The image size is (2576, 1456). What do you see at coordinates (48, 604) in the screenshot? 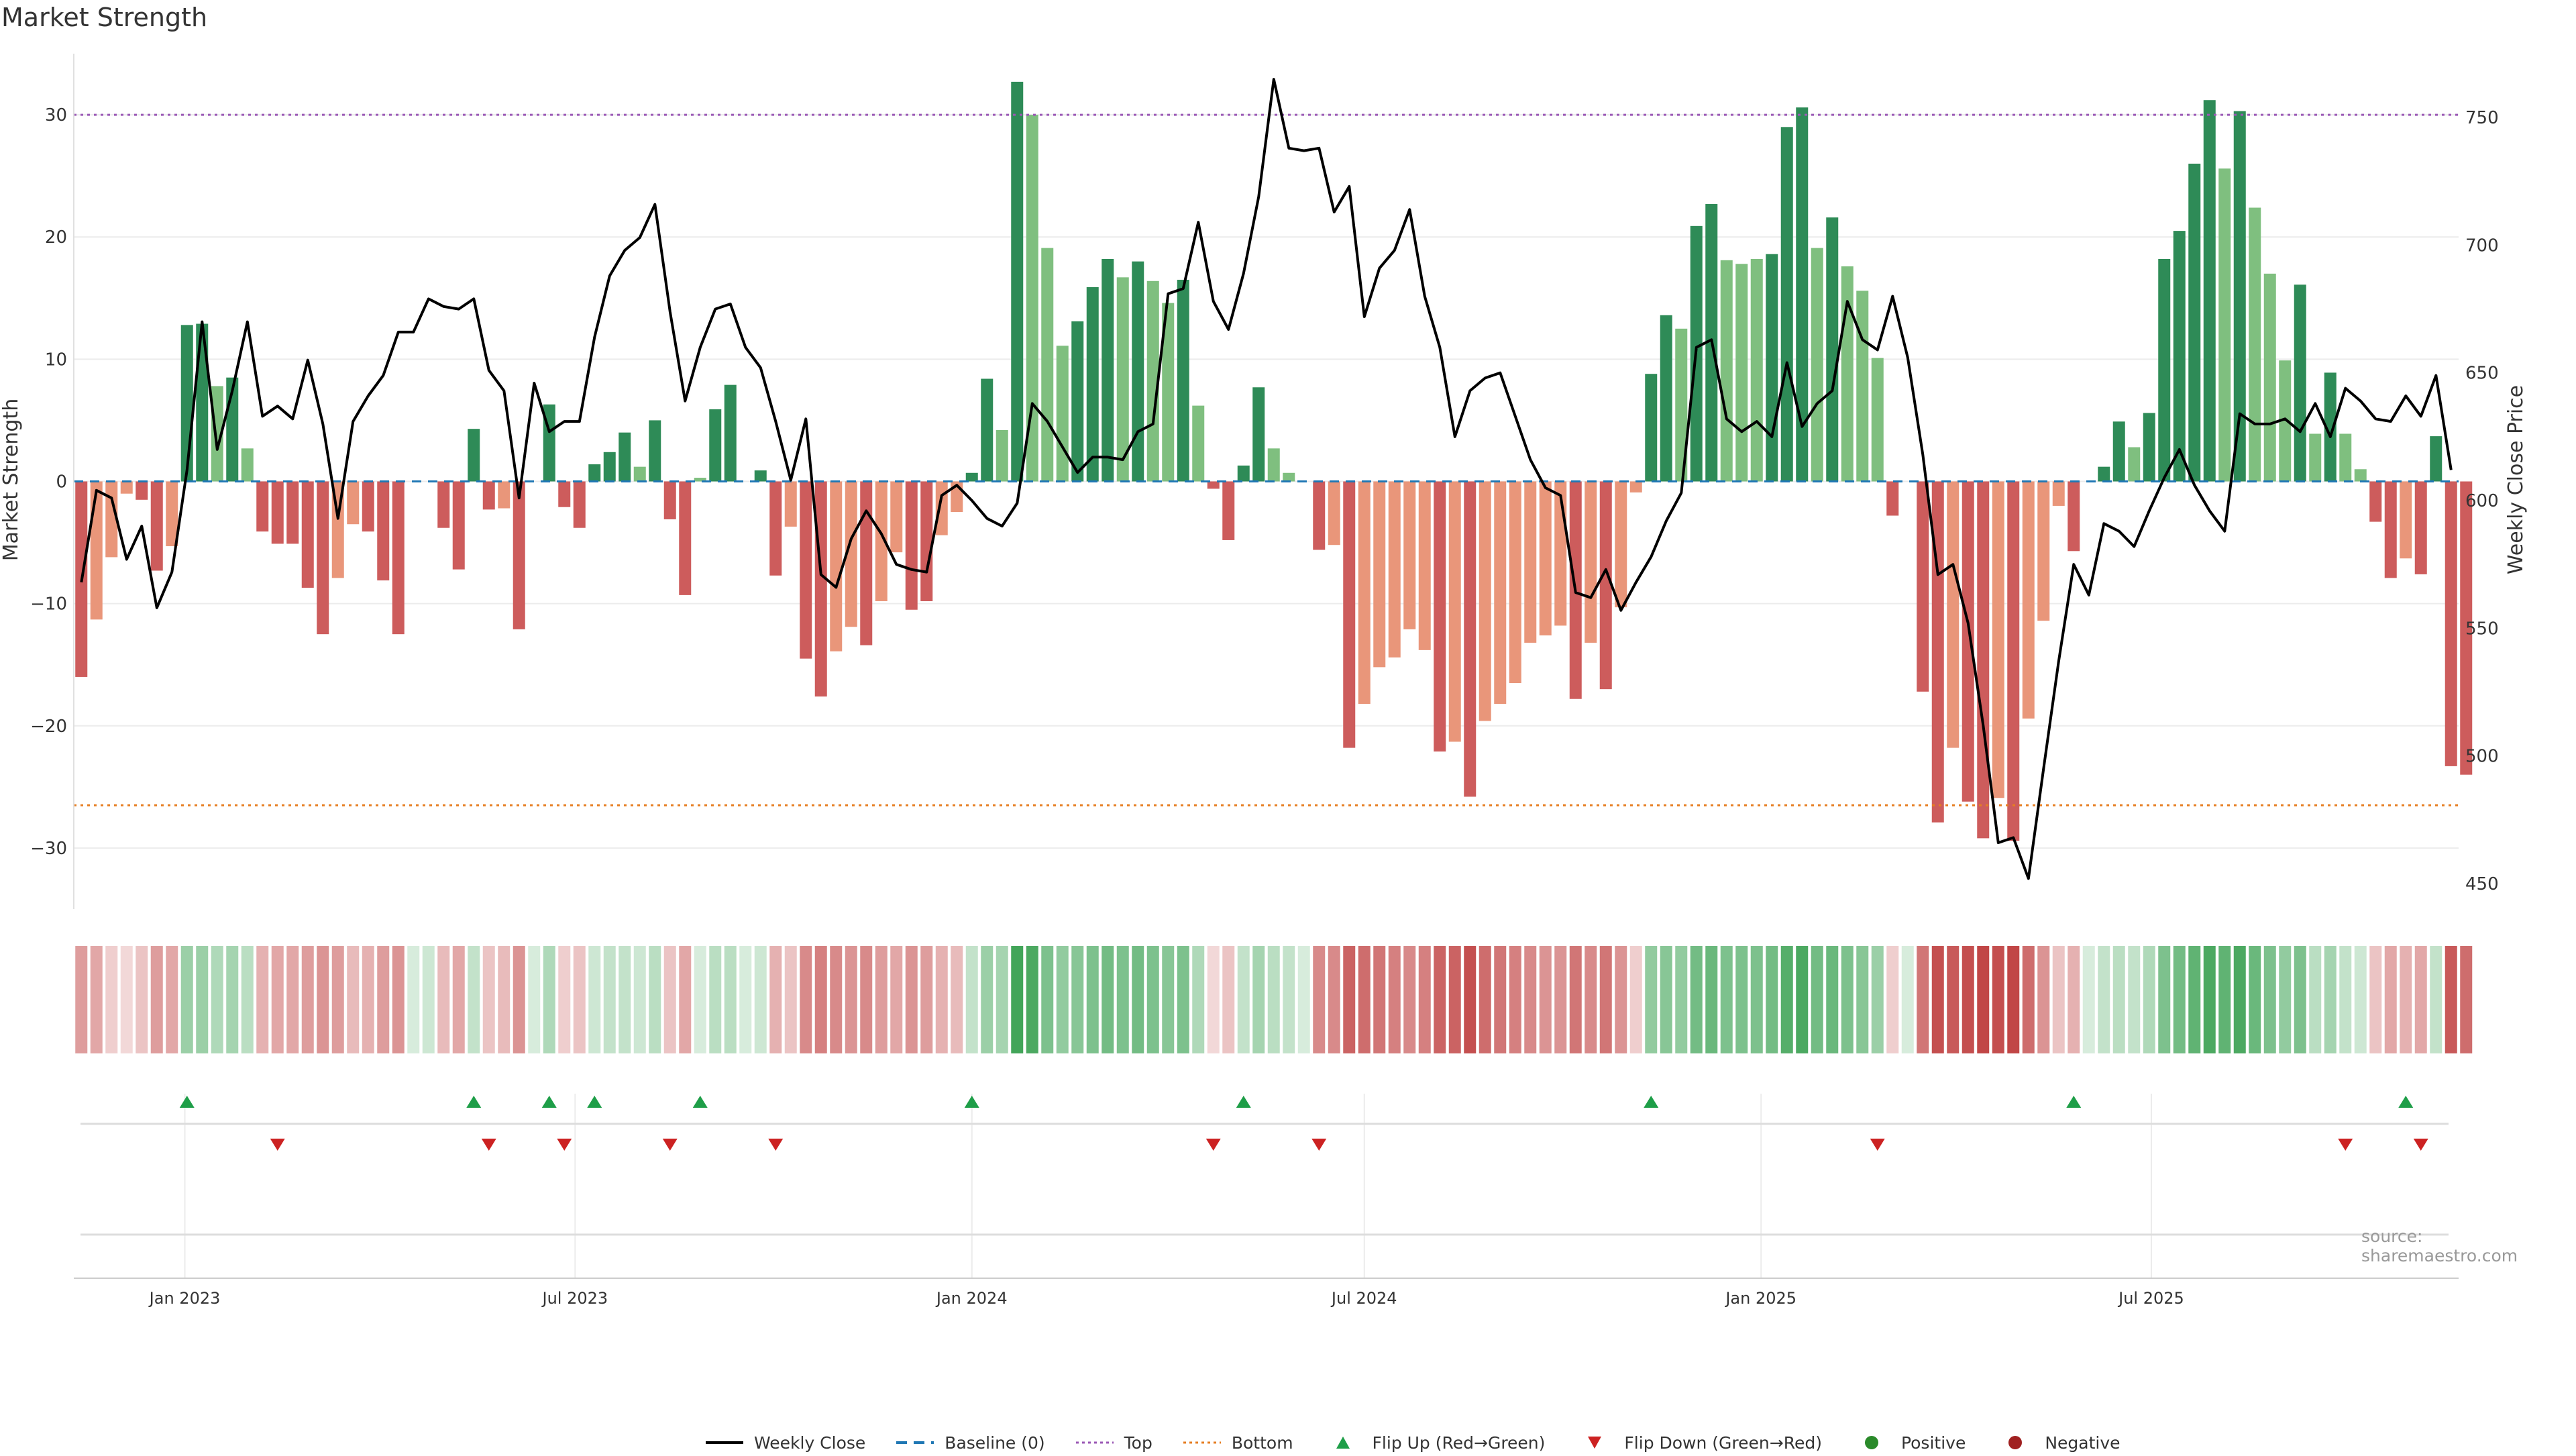
I see `y-tick-label: −10` at bounding box center [48, 604].